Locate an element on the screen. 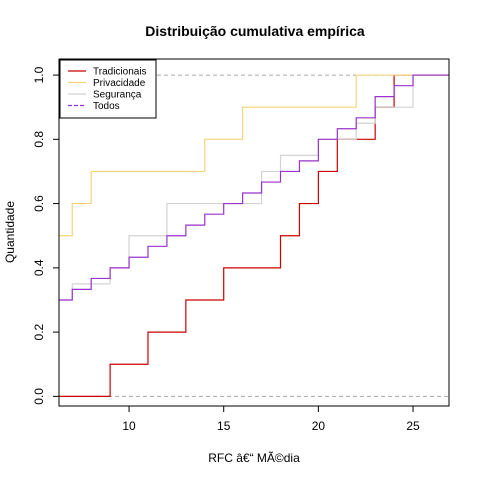  x-axis-label: RFC â€“ MÃ©dia is located at coordinates (254, 458).